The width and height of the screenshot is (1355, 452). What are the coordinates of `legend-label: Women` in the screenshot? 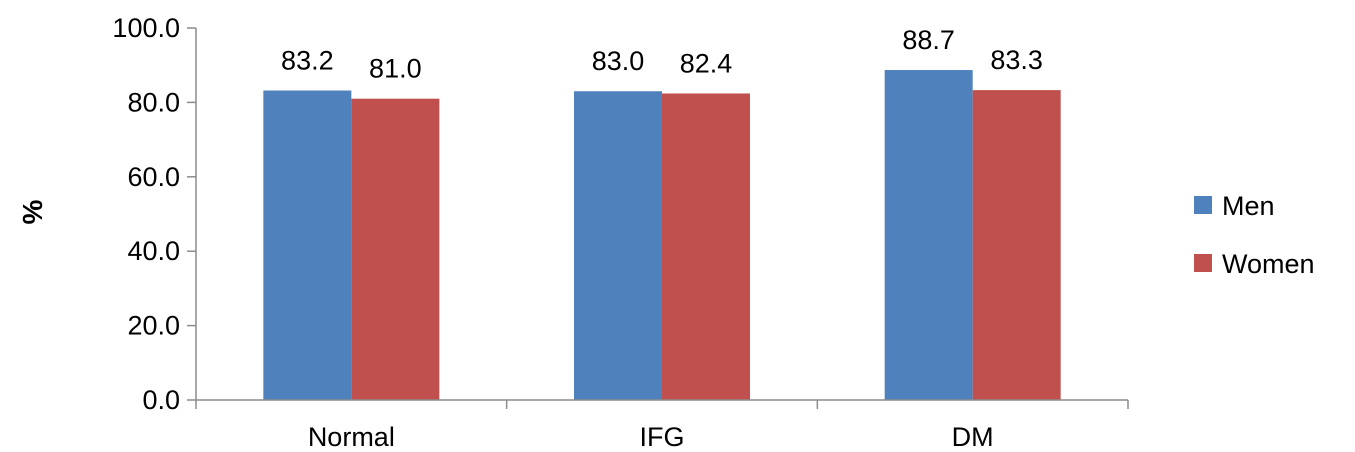 It's located at (1268, 264).